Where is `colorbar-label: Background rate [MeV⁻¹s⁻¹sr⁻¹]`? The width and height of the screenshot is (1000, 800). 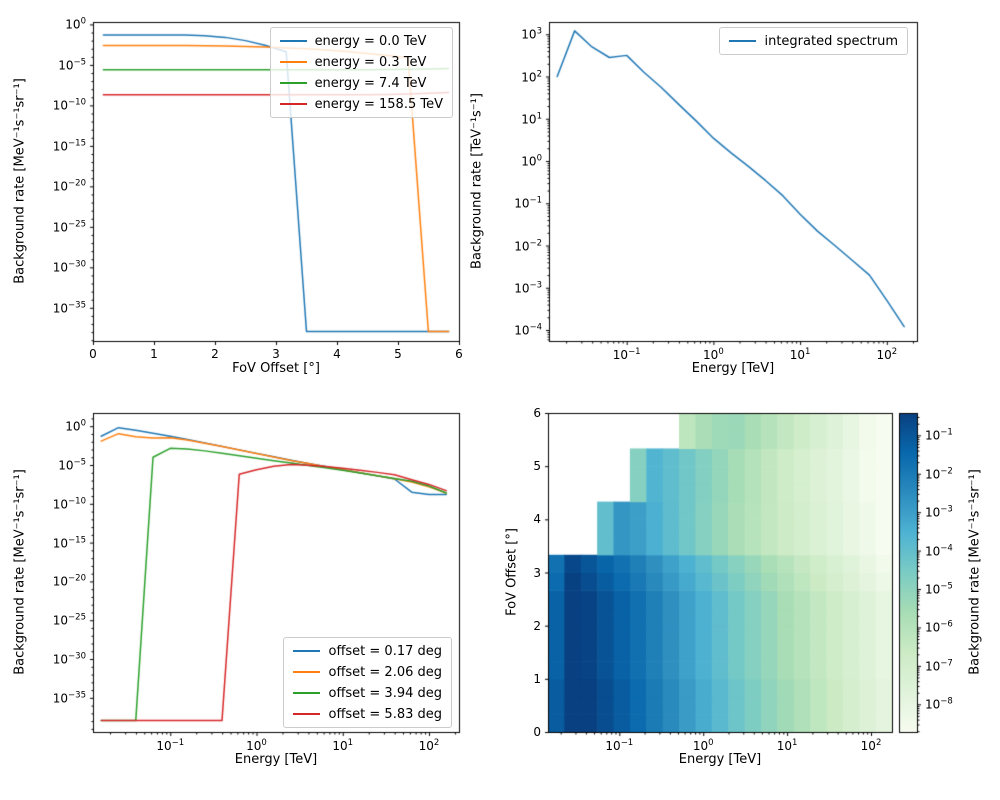 colorbar-label: Background rate [MeV⁻¹s⁻¹sr⁻¹] is located at coordinates (975, 572).